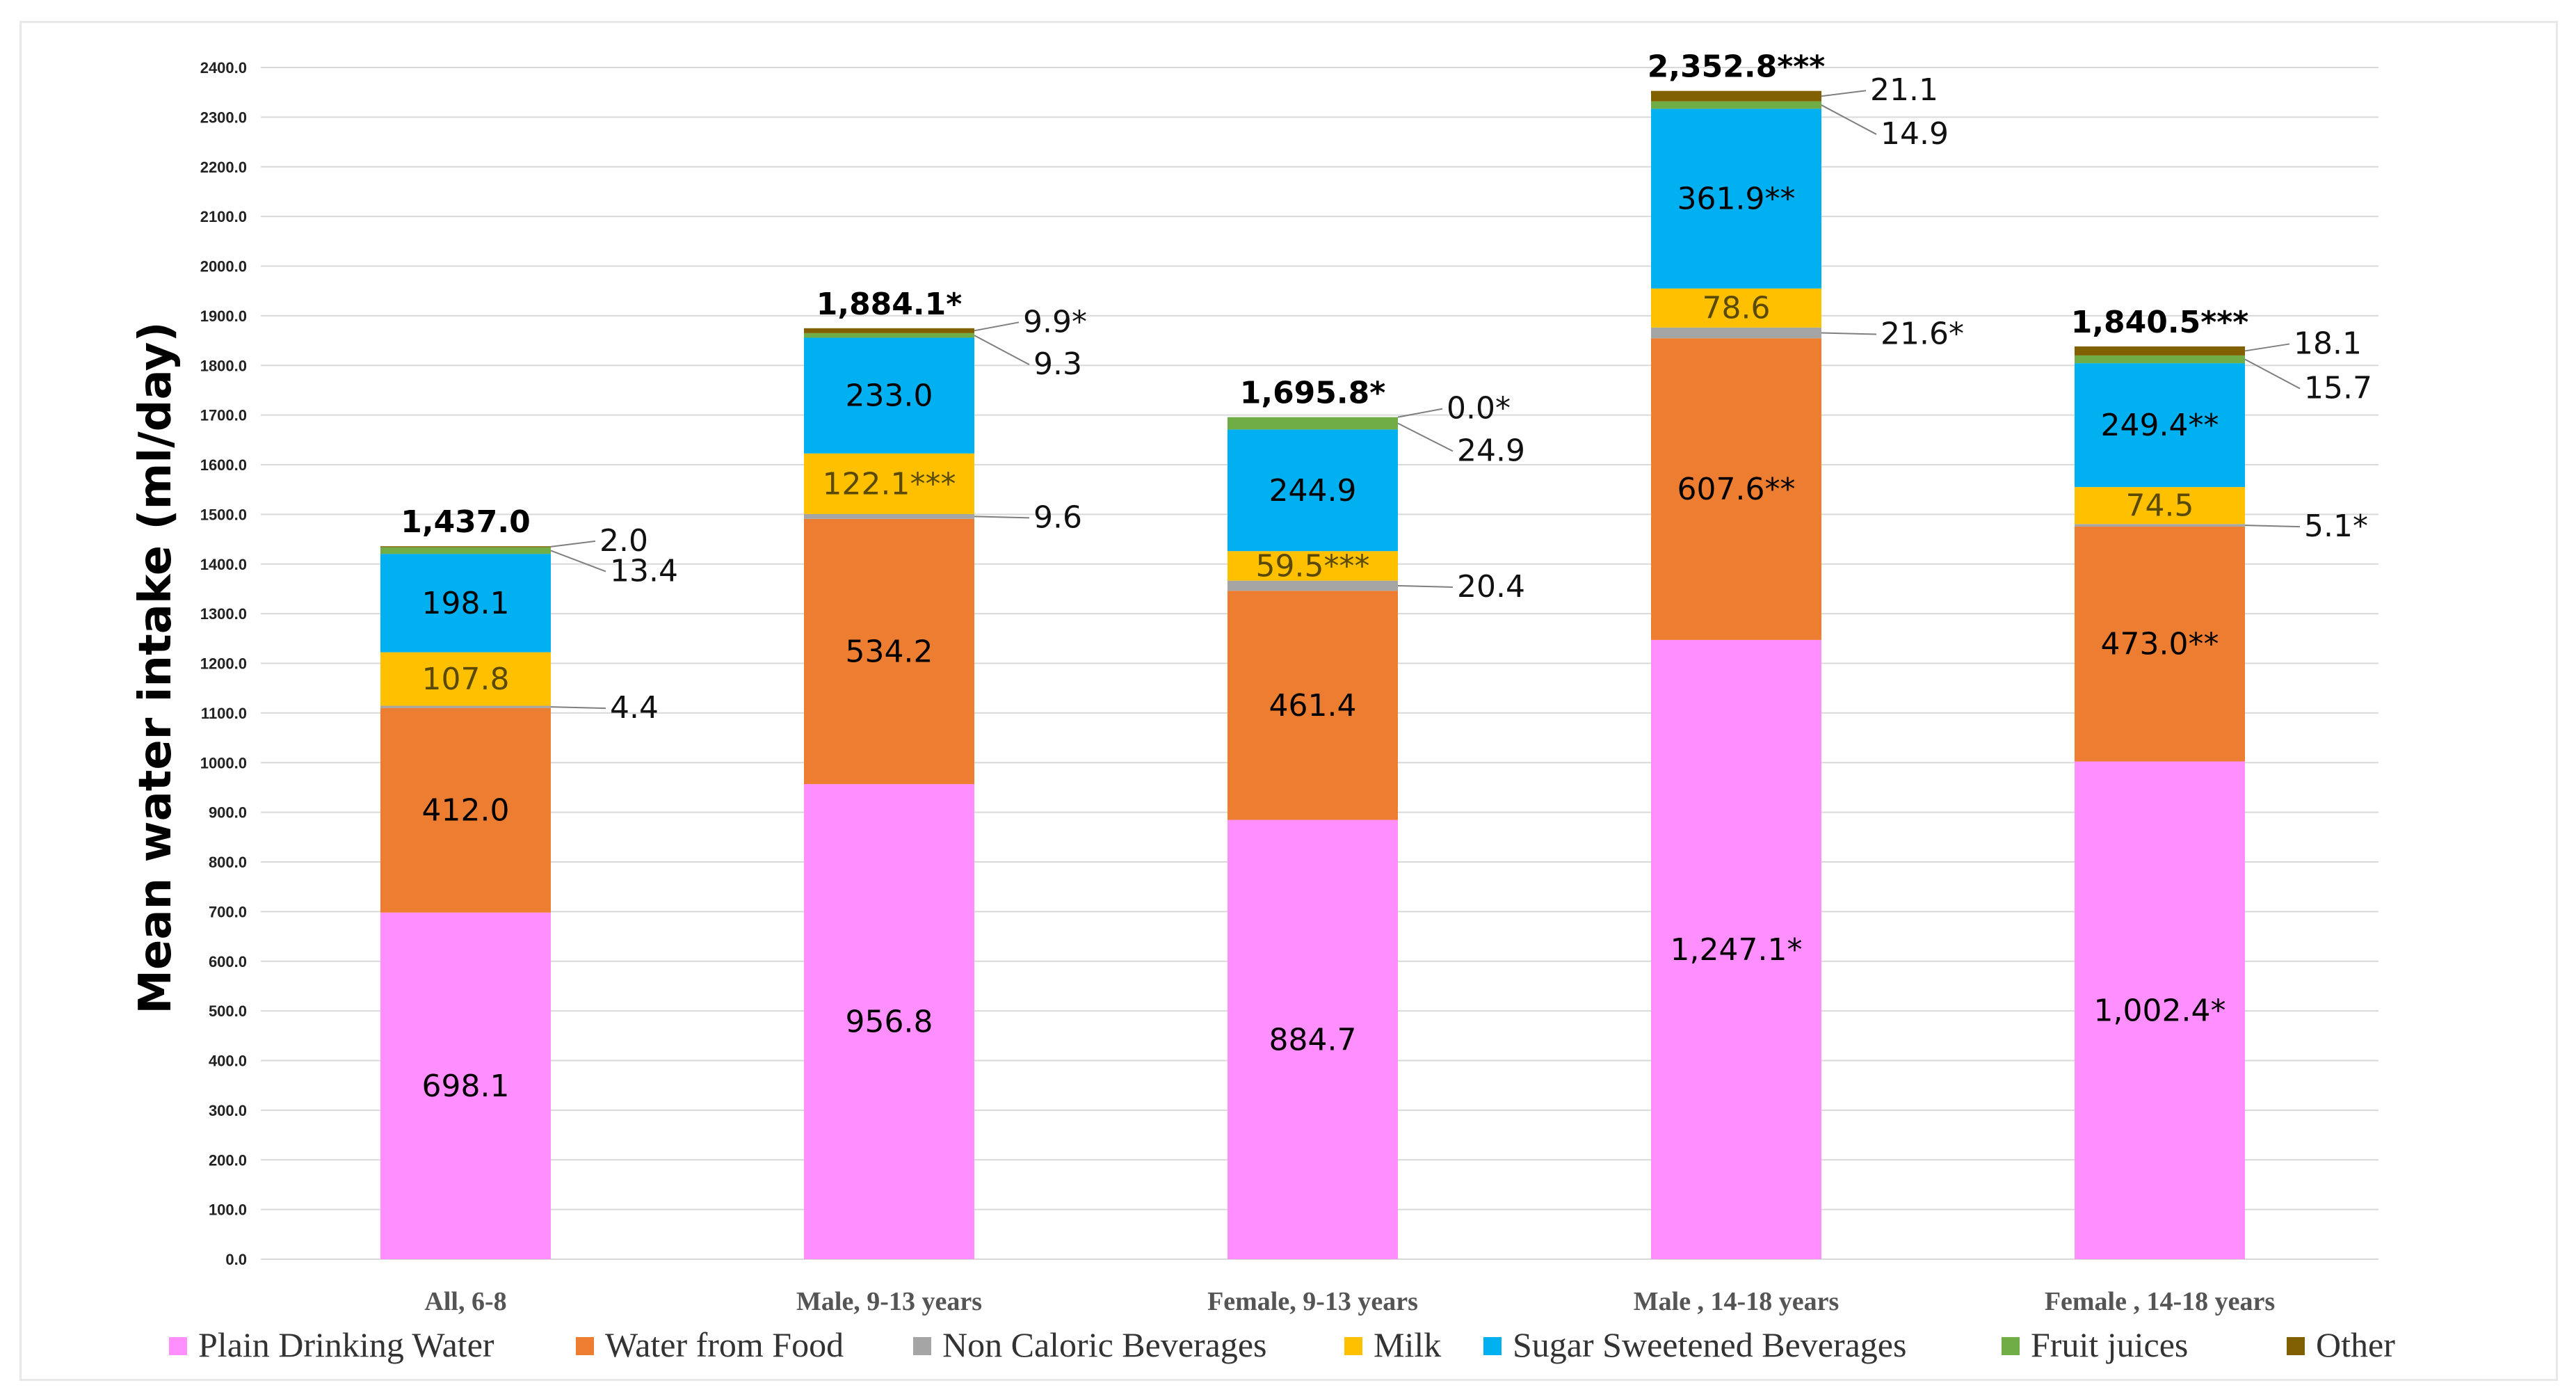 This screenshot has height=1399, width=2576. Describe the element at coordinates (634, 708) in the screenshot. I see `outside-label: 4.4` at that location.